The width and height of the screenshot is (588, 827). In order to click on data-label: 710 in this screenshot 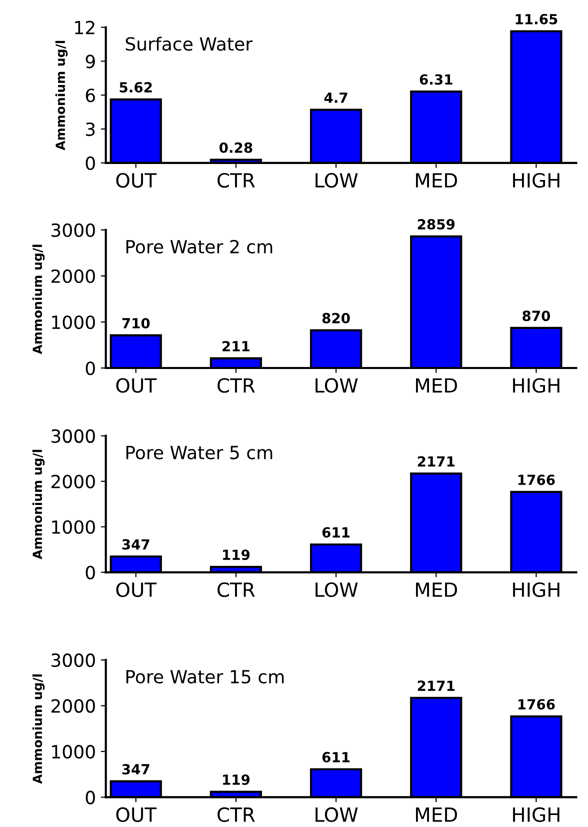, I will do `click(136, 323)`.